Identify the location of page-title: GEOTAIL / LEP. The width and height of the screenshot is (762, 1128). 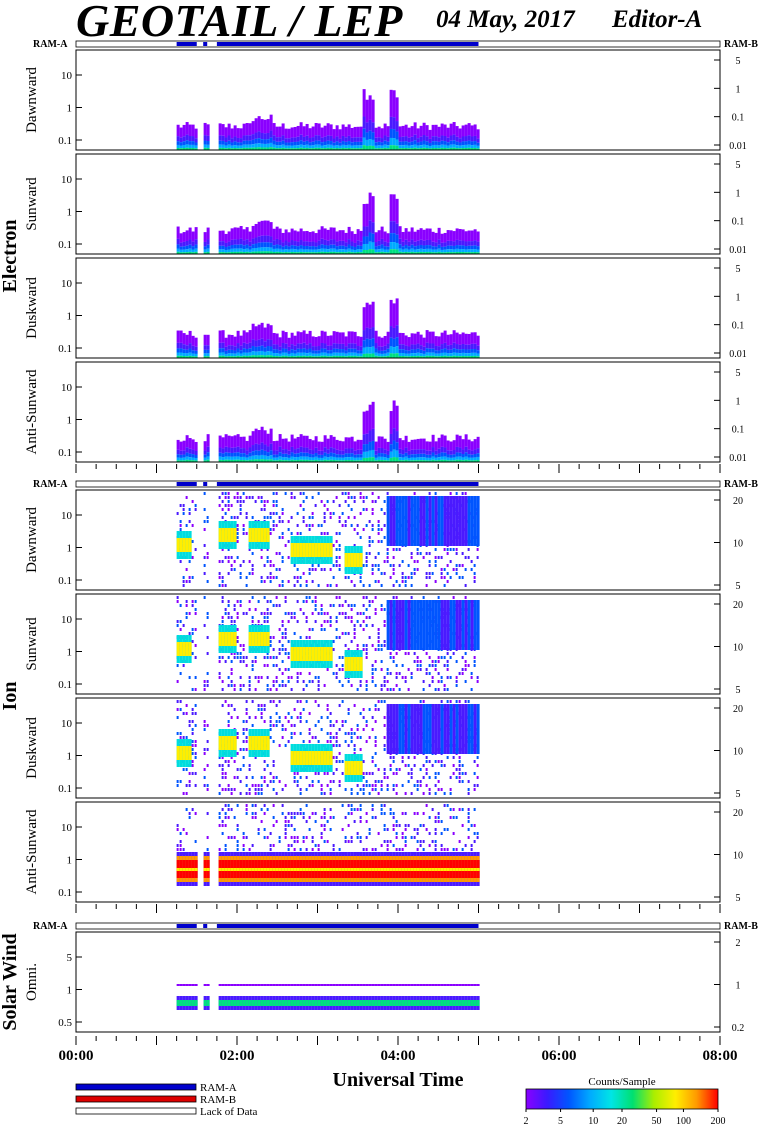
(239, 23).